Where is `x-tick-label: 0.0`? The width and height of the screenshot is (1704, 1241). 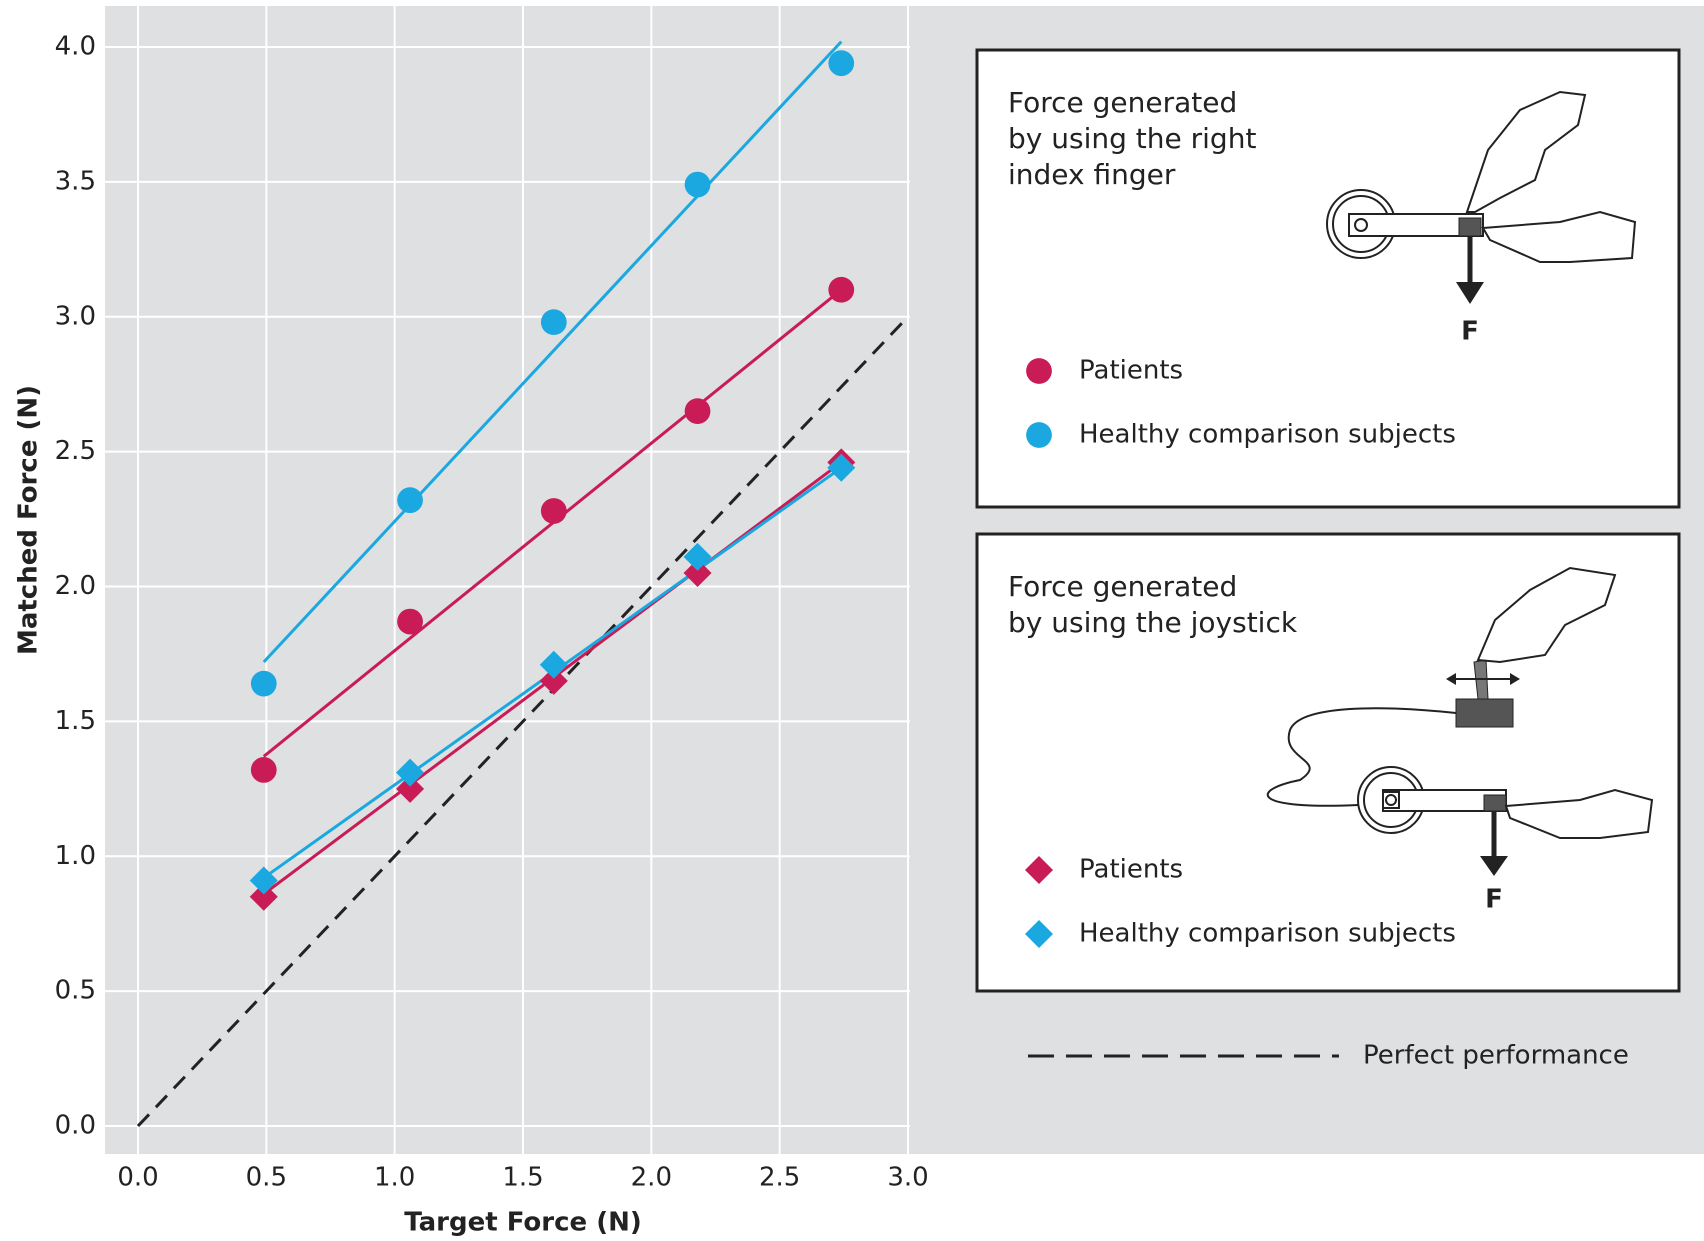
x-tick-label: 0.0 is located at coordinates (137, 1178).